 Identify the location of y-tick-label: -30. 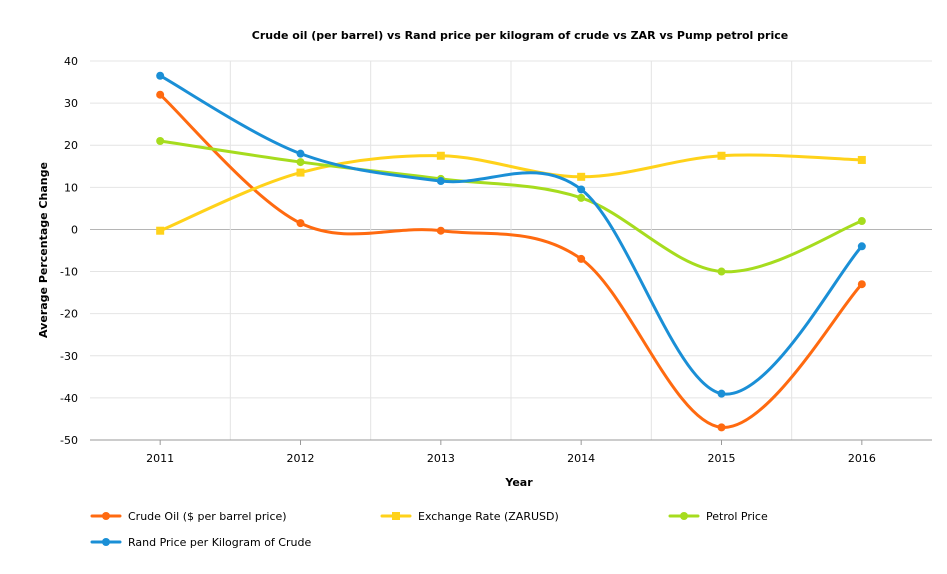
(69, 356).